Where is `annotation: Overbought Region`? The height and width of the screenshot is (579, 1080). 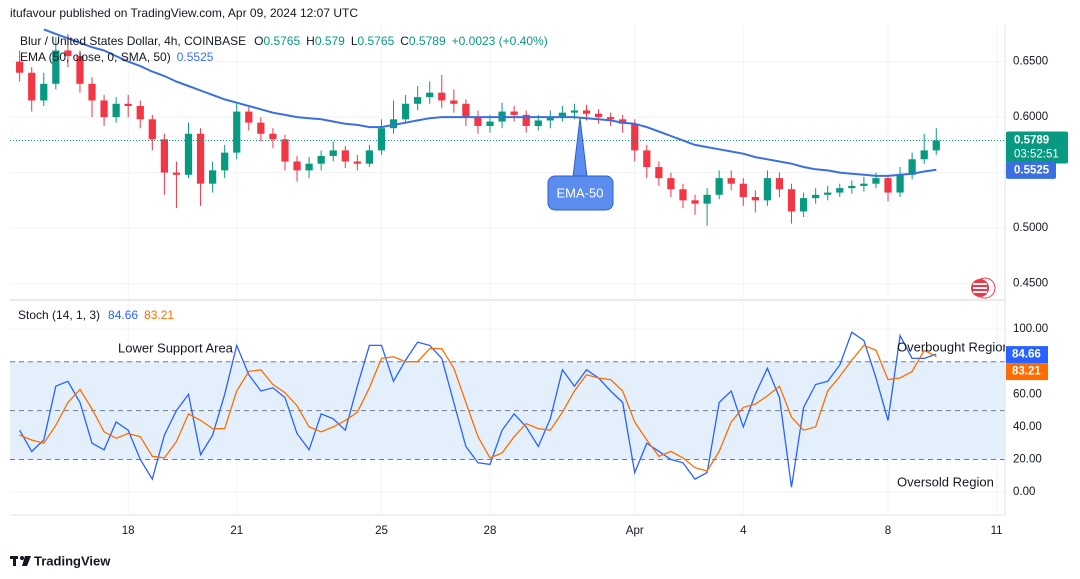
annotation: Overbought Region is located at coordinates (953, 346).